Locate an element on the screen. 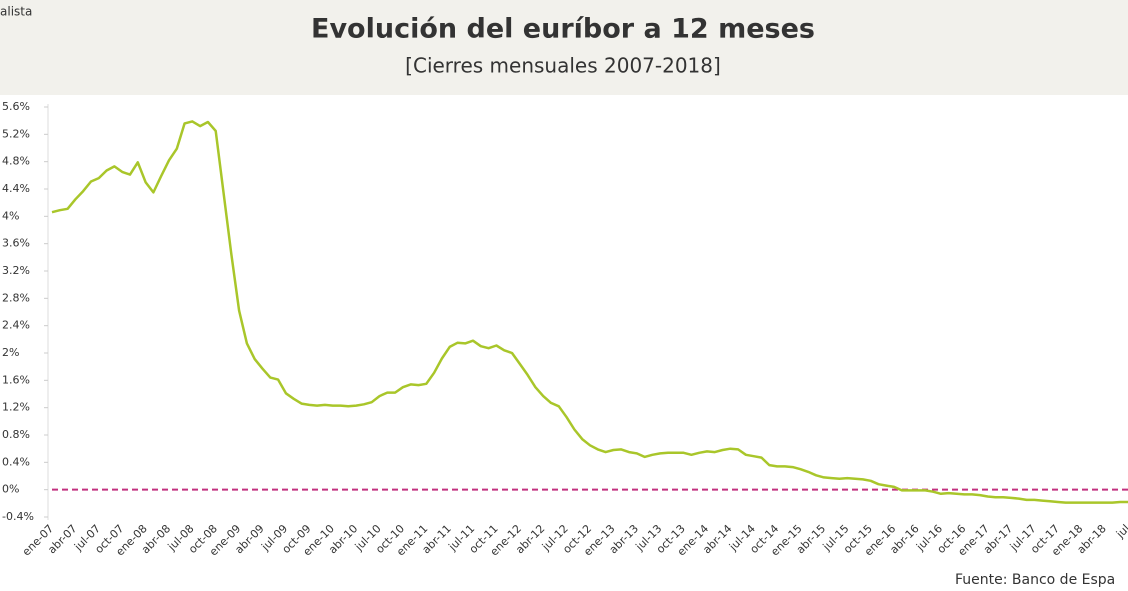 The width and height of the screenshot is (1128, 591). y-tick-label: 4% is located at coordinates (10, 215).